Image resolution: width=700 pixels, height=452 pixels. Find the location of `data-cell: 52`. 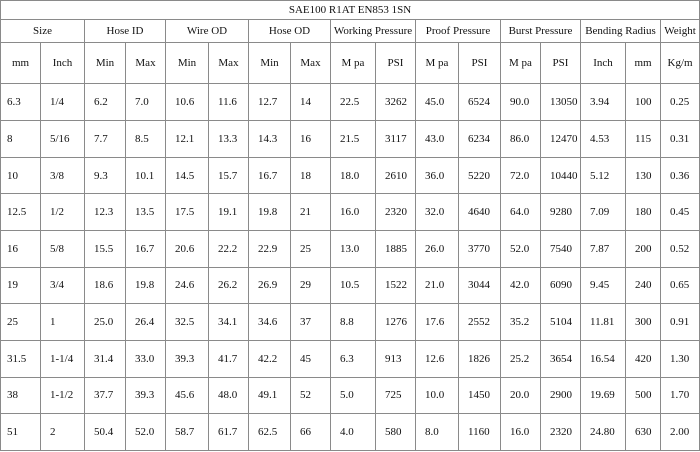

data-cell: 52 is located at coordinates (310, 395).